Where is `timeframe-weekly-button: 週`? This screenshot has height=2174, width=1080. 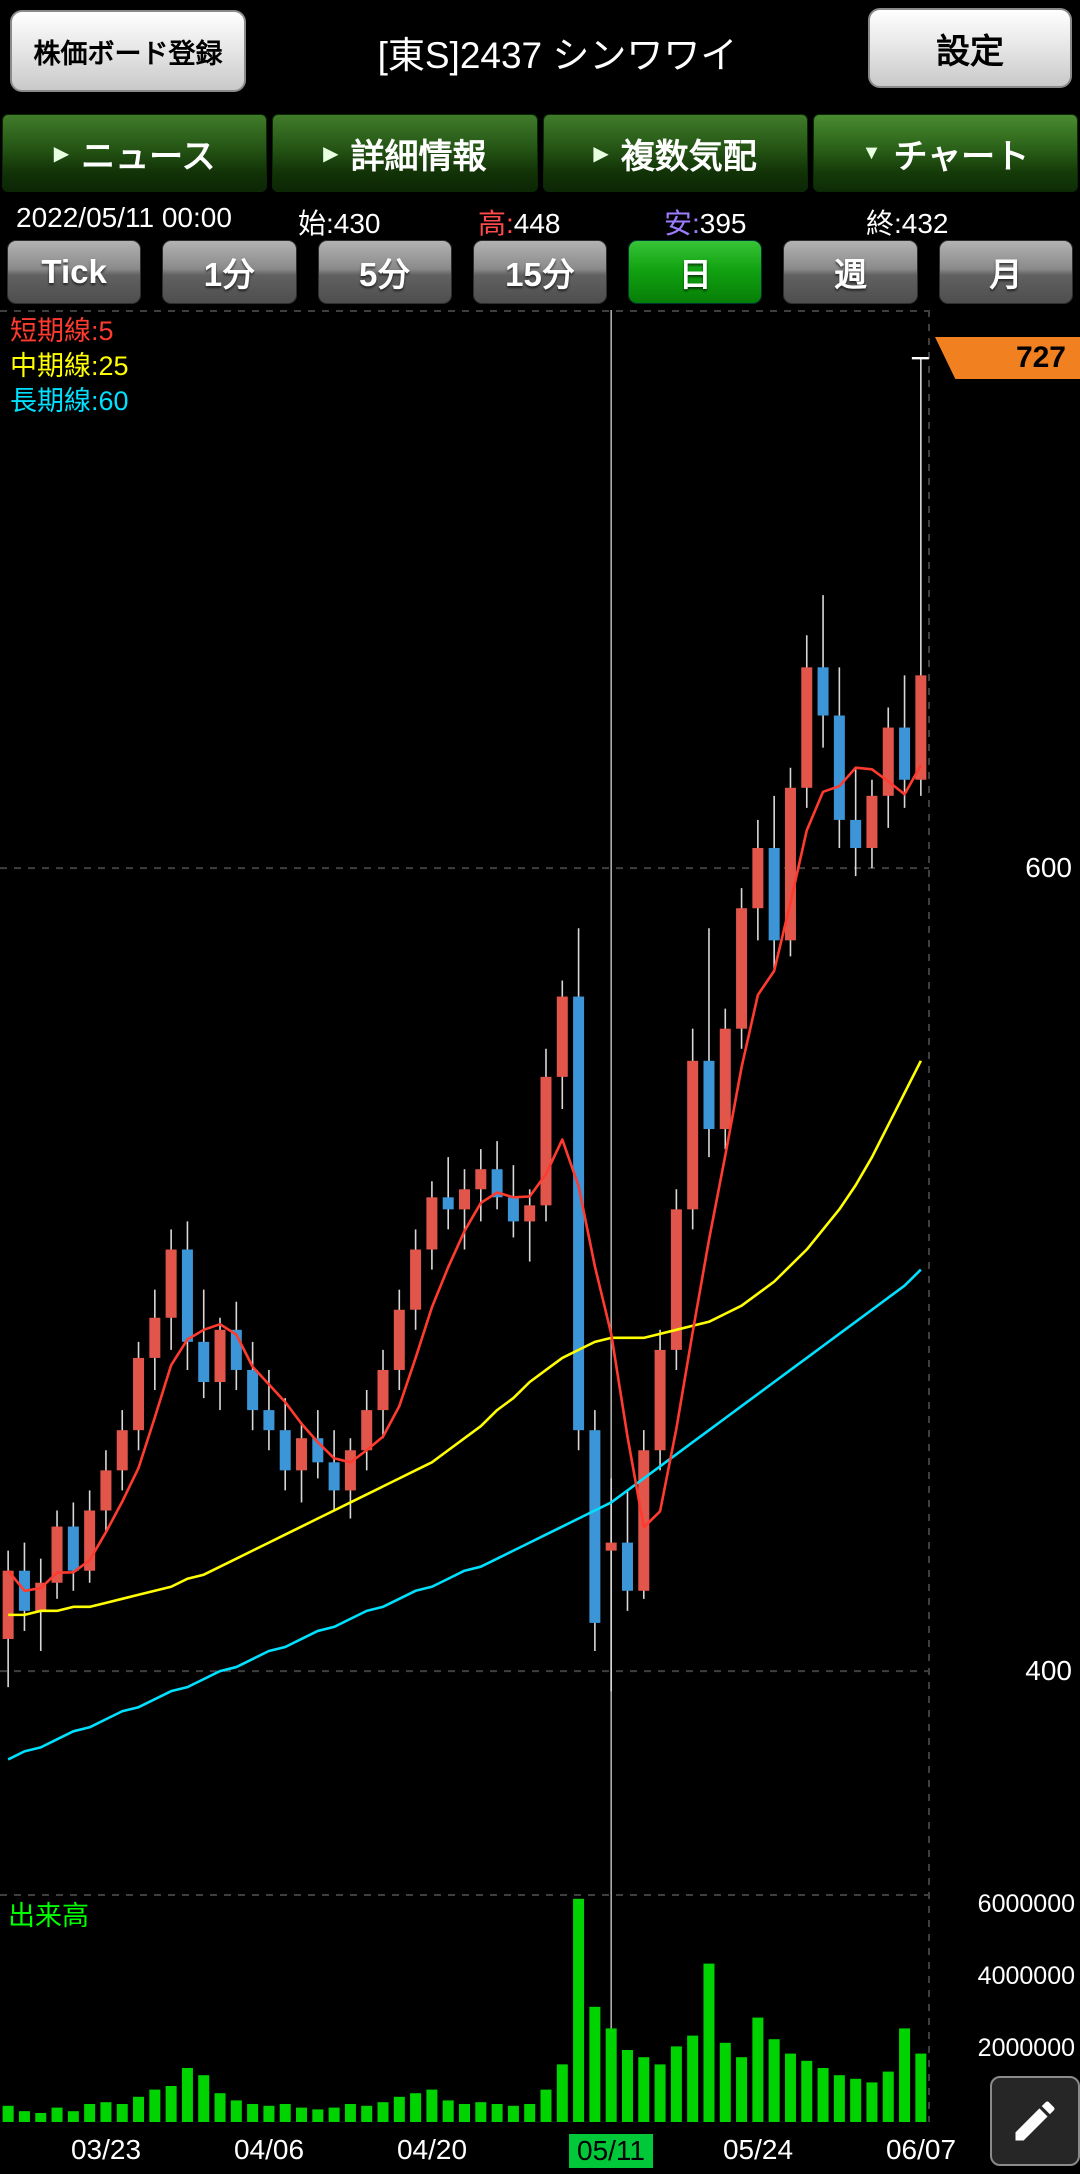
timeframe-weekly-button: 週 is located at coordinates (850, 272).